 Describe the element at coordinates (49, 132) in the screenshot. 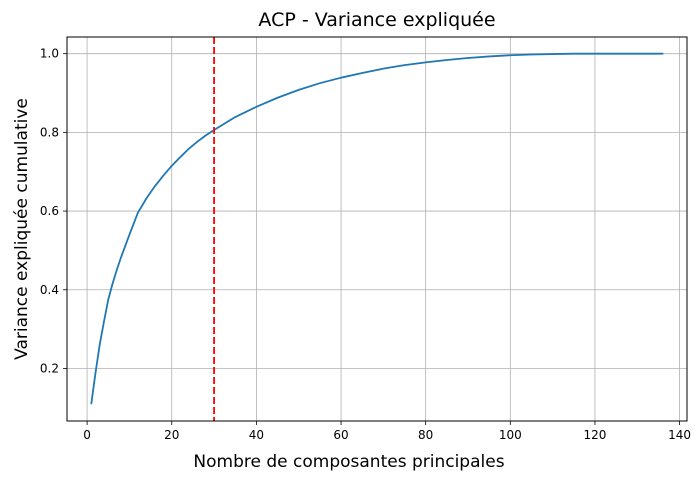

I see `y-tick-label: 0.8` at that location.